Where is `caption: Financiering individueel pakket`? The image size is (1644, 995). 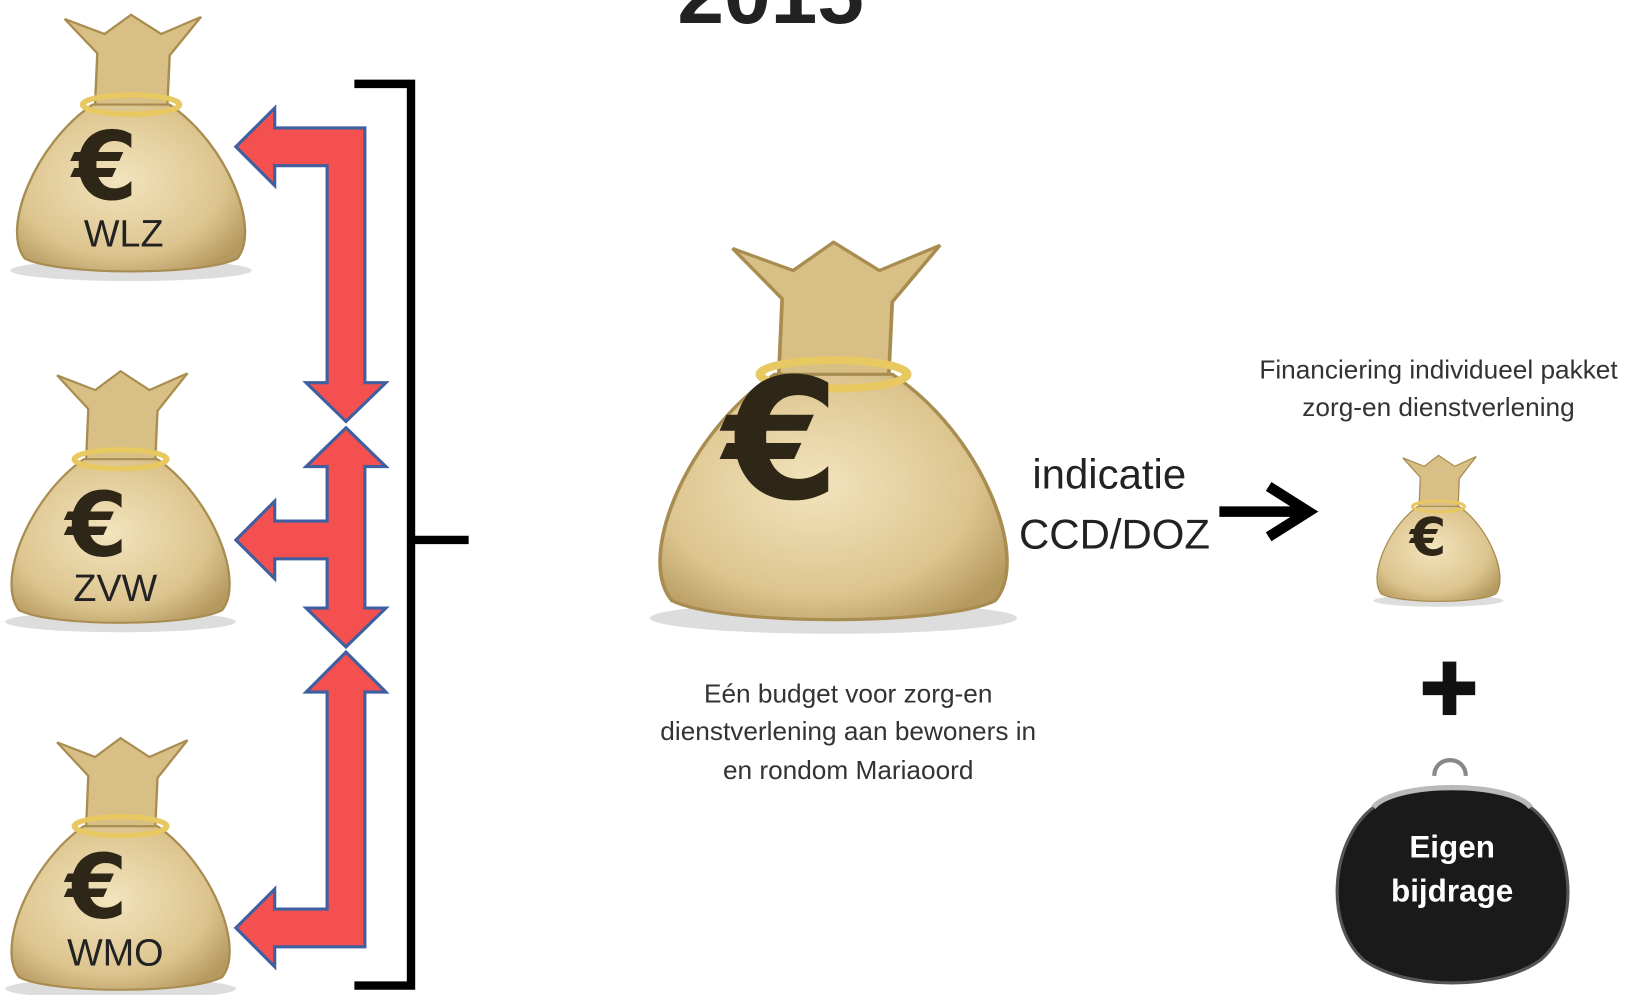
caption: Financiering individueel pakket is located at coordinates (1438, 369).